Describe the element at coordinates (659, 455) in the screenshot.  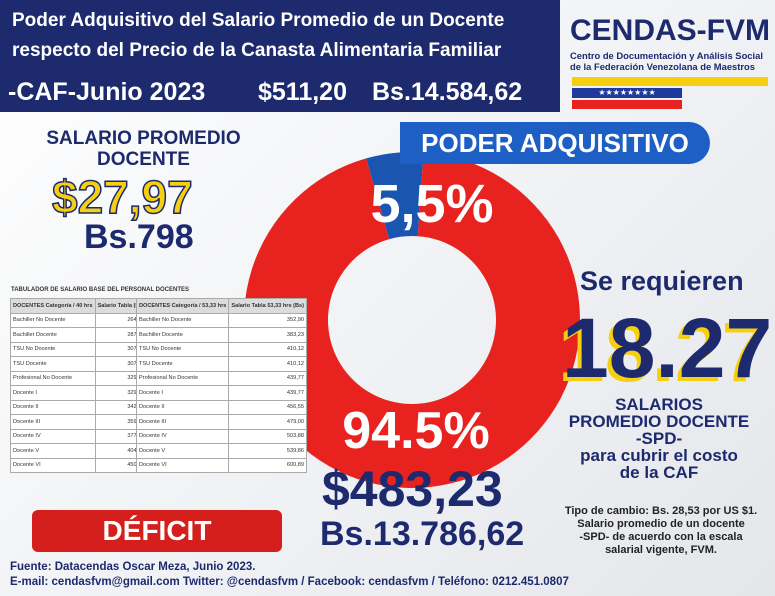
I see `requirement-line: para cubrir el costo` at that location.